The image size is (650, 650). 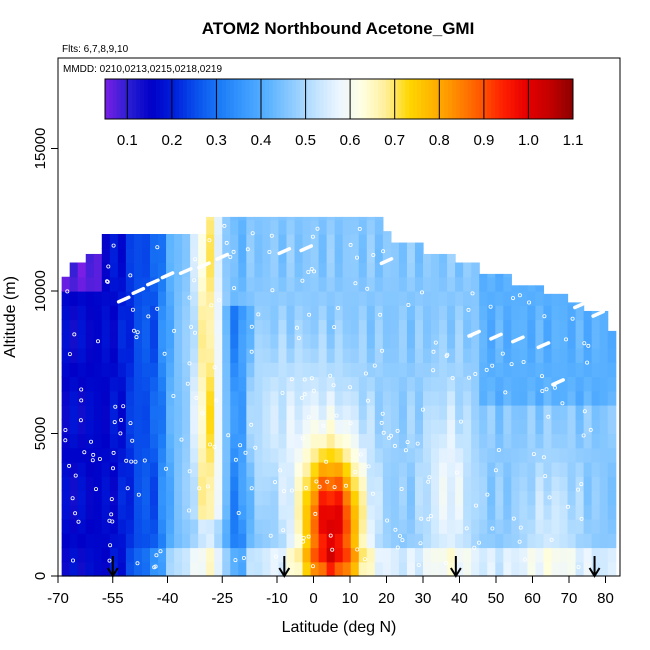 What do you see at coordinates (40, 433) in the screenshot?
I see `y-tick-label: 5000` at bounding box center [40, 433].